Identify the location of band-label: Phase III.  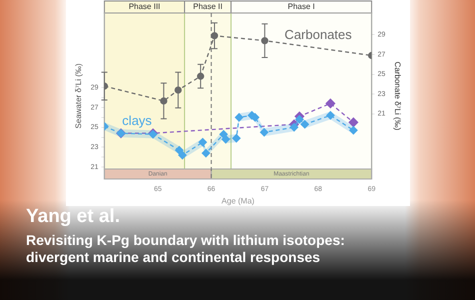
(144, 7).